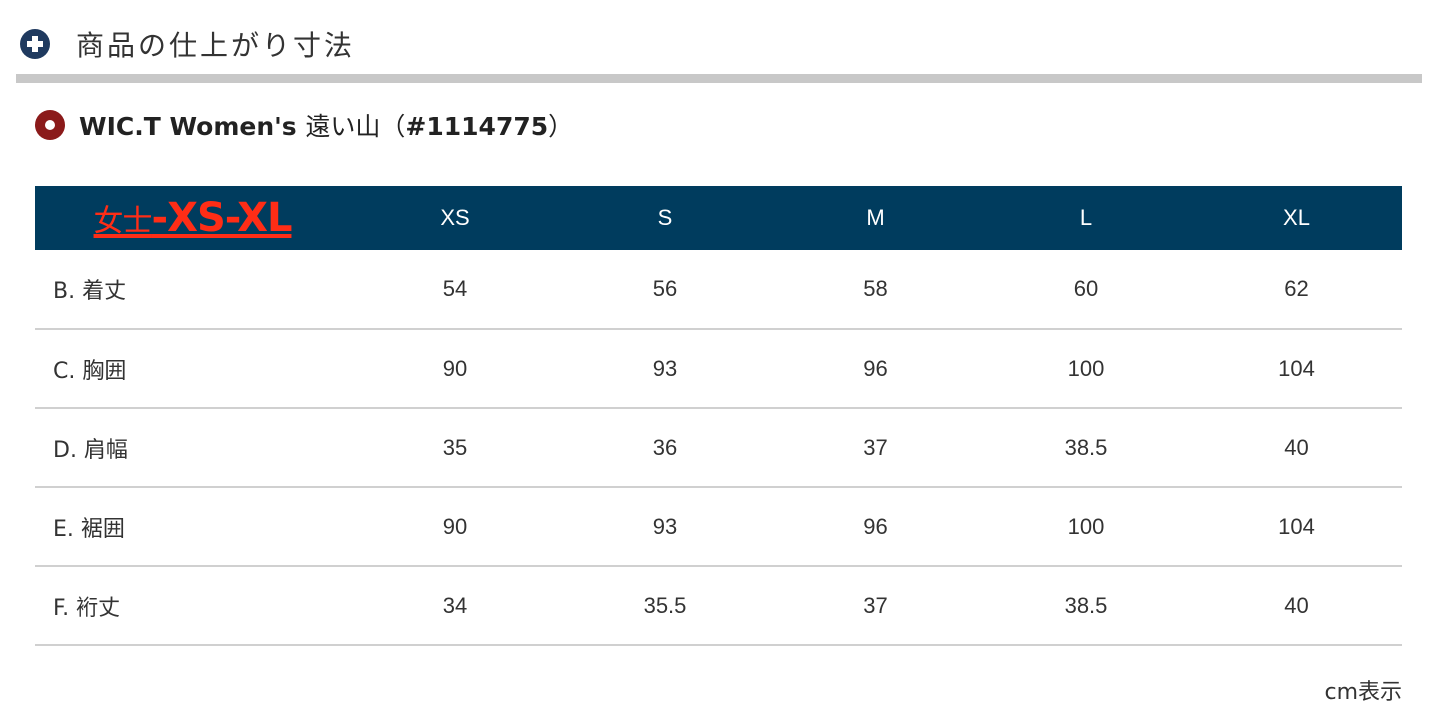  What do you see at coordinates (719, 78) in the screenshot?
I see `section-divider` at bounding box center [719, 78].